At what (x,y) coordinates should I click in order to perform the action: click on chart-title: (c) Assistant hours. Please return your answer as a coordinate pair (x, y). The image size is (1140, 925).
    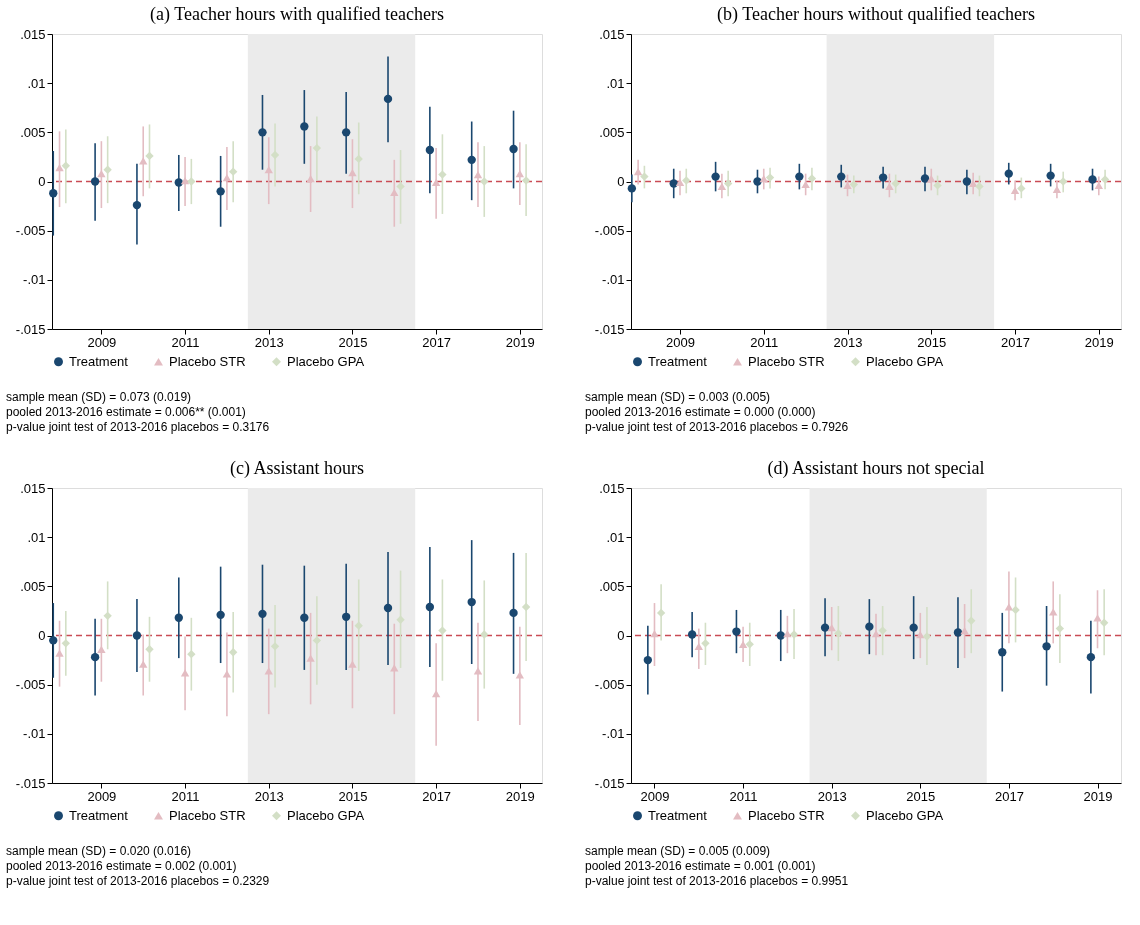
    Looking at the image, I should click on (297, 468).